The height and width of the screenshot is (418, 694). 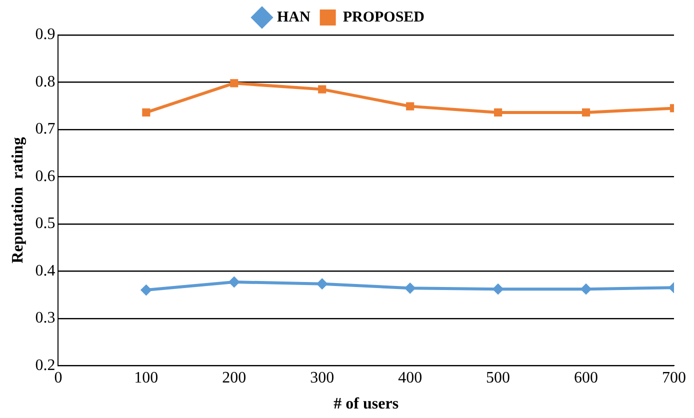 What do you see at coordinates (146, 377) in the screenshot?
I see `x-tick-label: 100` at bounding box center [146, 377].